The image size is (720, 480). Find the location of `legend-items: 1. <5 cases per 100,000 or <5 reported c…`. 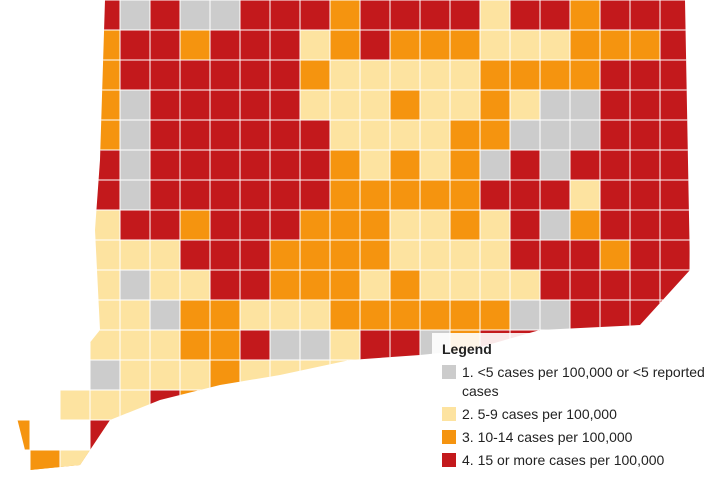

legend-items: 1. <5 cases per 100,000 or <5 reported c… is located at coordinates (576, 416).